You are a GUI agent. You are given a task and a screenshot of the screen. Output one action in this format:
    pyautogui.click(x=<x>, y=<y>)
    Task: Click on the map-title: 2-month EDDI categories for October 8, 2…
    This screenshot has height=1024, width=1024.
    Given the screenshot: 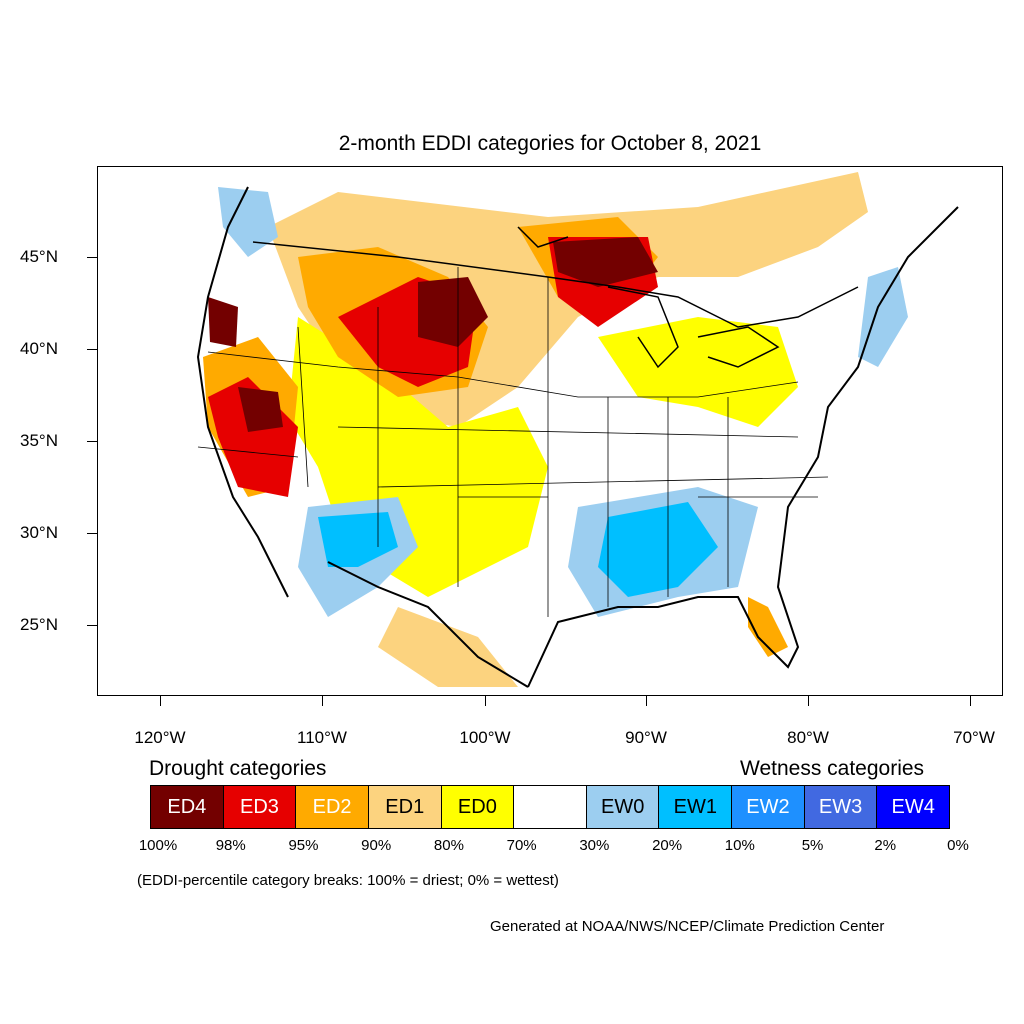 What is the action you would take?
    pyautogui.click(x=550, y=143)
    